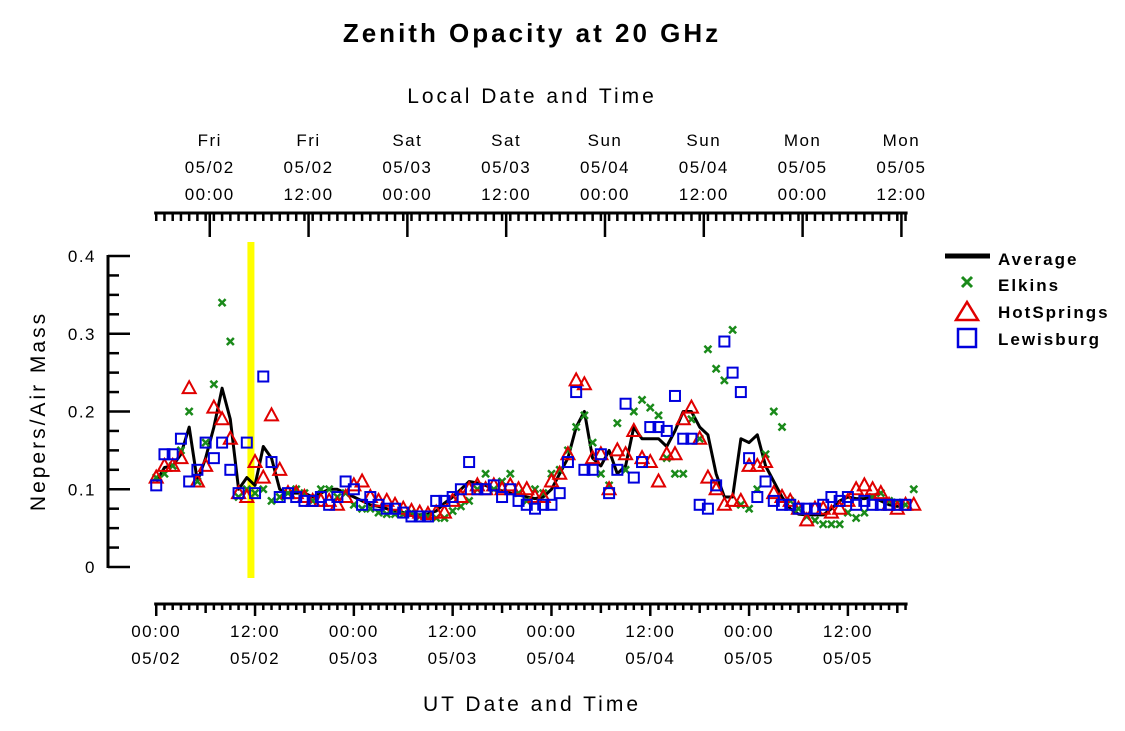 The height and width of the screenshot is (731, 1125). I want to click on highlight-layer, so click(251, 410).